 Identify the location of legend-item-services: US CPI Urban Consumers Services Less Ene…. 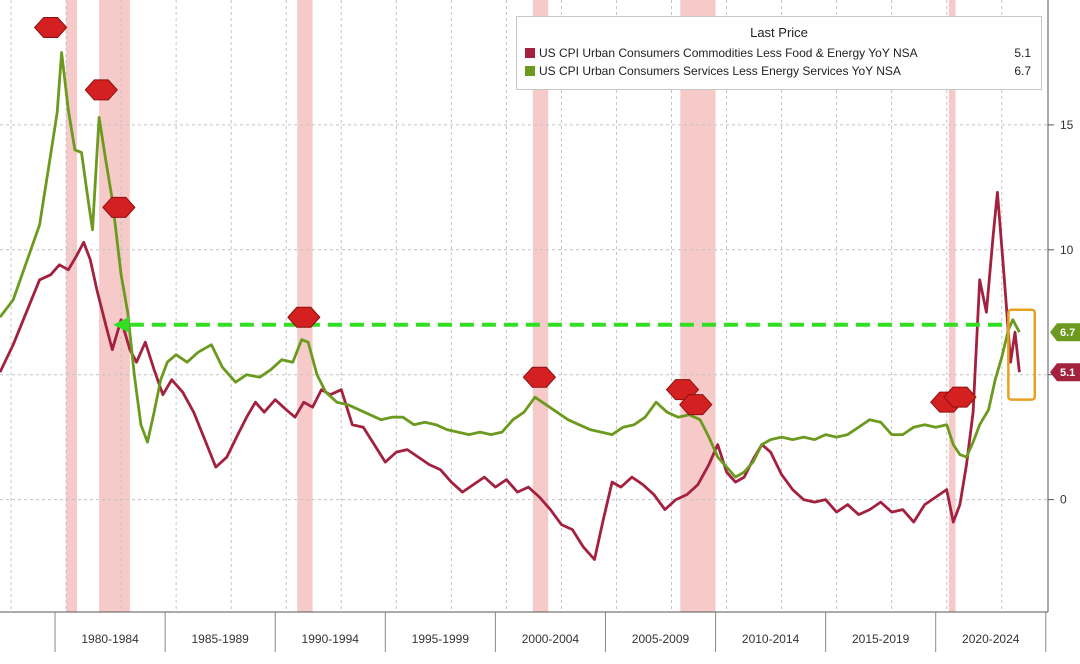
(778, 71).